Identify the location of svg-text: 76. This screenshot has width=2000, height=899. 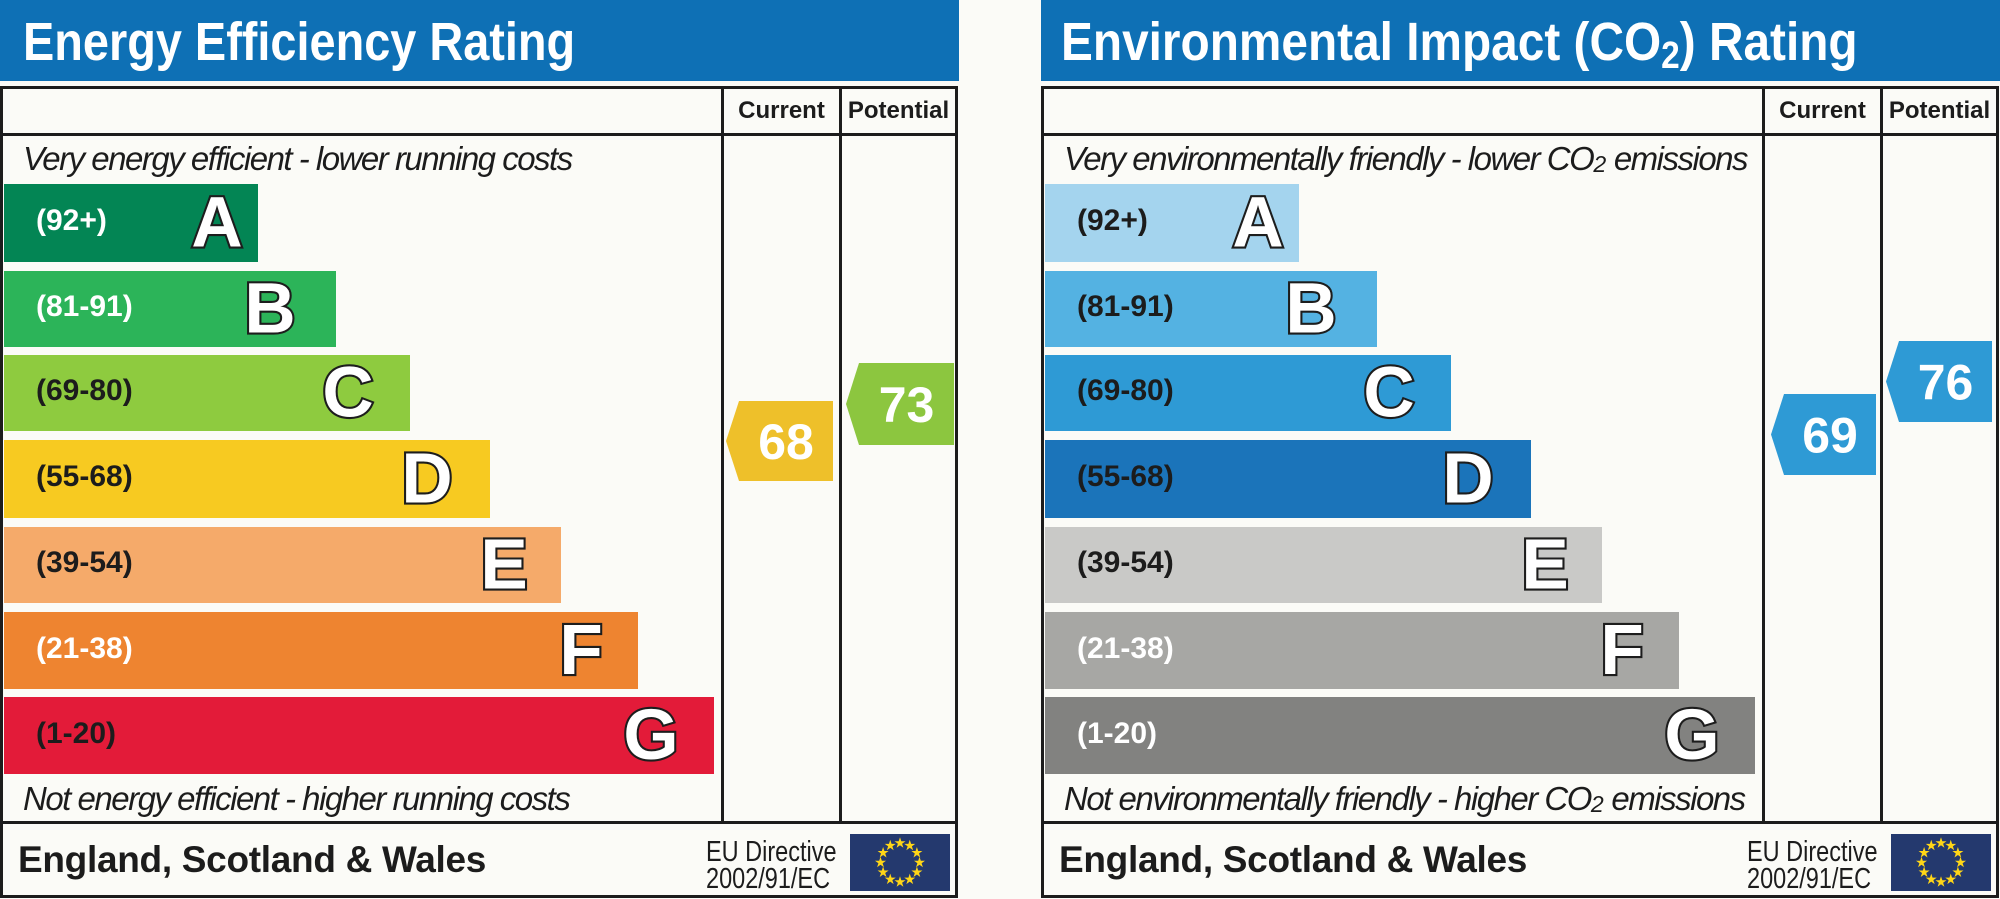
(1946, 383).